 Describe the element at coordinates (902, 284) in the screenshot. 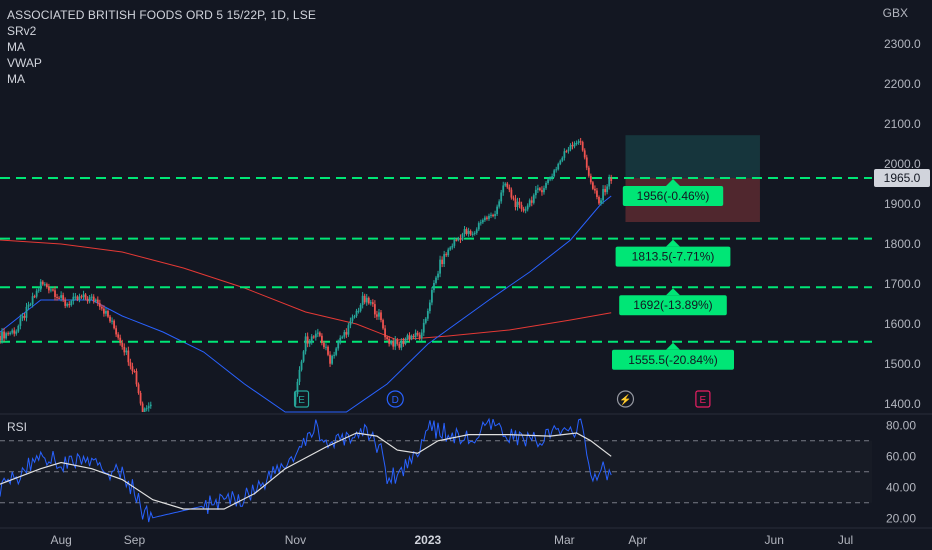

I see `price-tick: 1700.0` at that location.